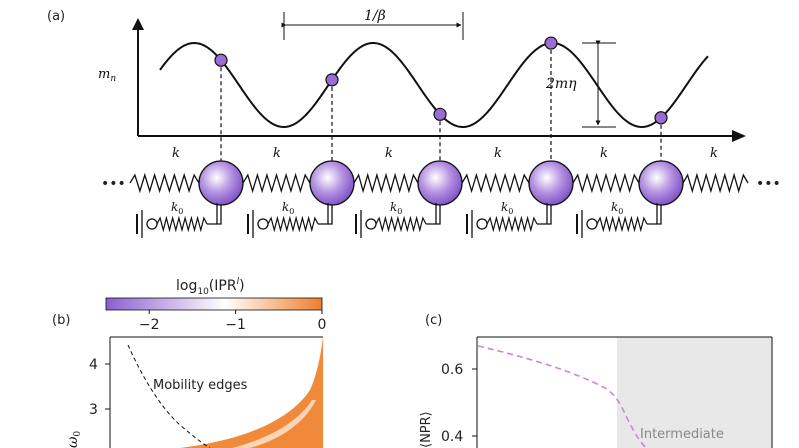  I want to click on panel-b-label: (b), so click(61, 320).